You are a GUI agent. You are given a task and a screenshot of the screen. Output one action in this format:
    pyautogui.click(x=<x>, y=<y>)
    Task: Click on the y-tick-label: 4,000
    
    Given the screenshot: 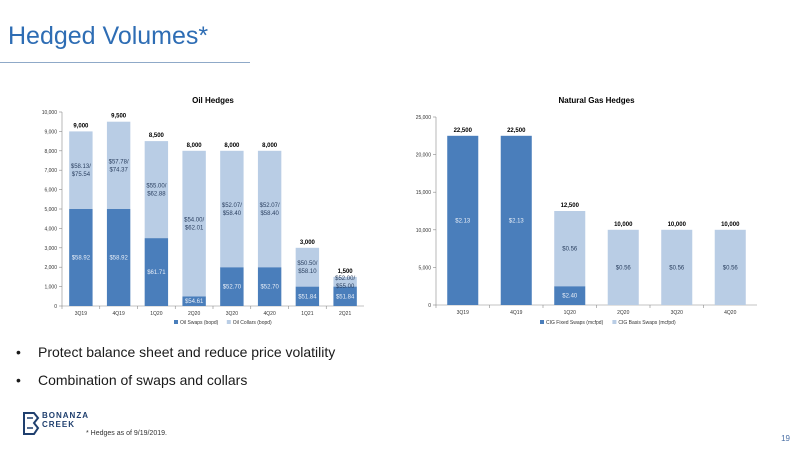 What is the action you would take?
    pyautogui.click(x=50, y=229)
    